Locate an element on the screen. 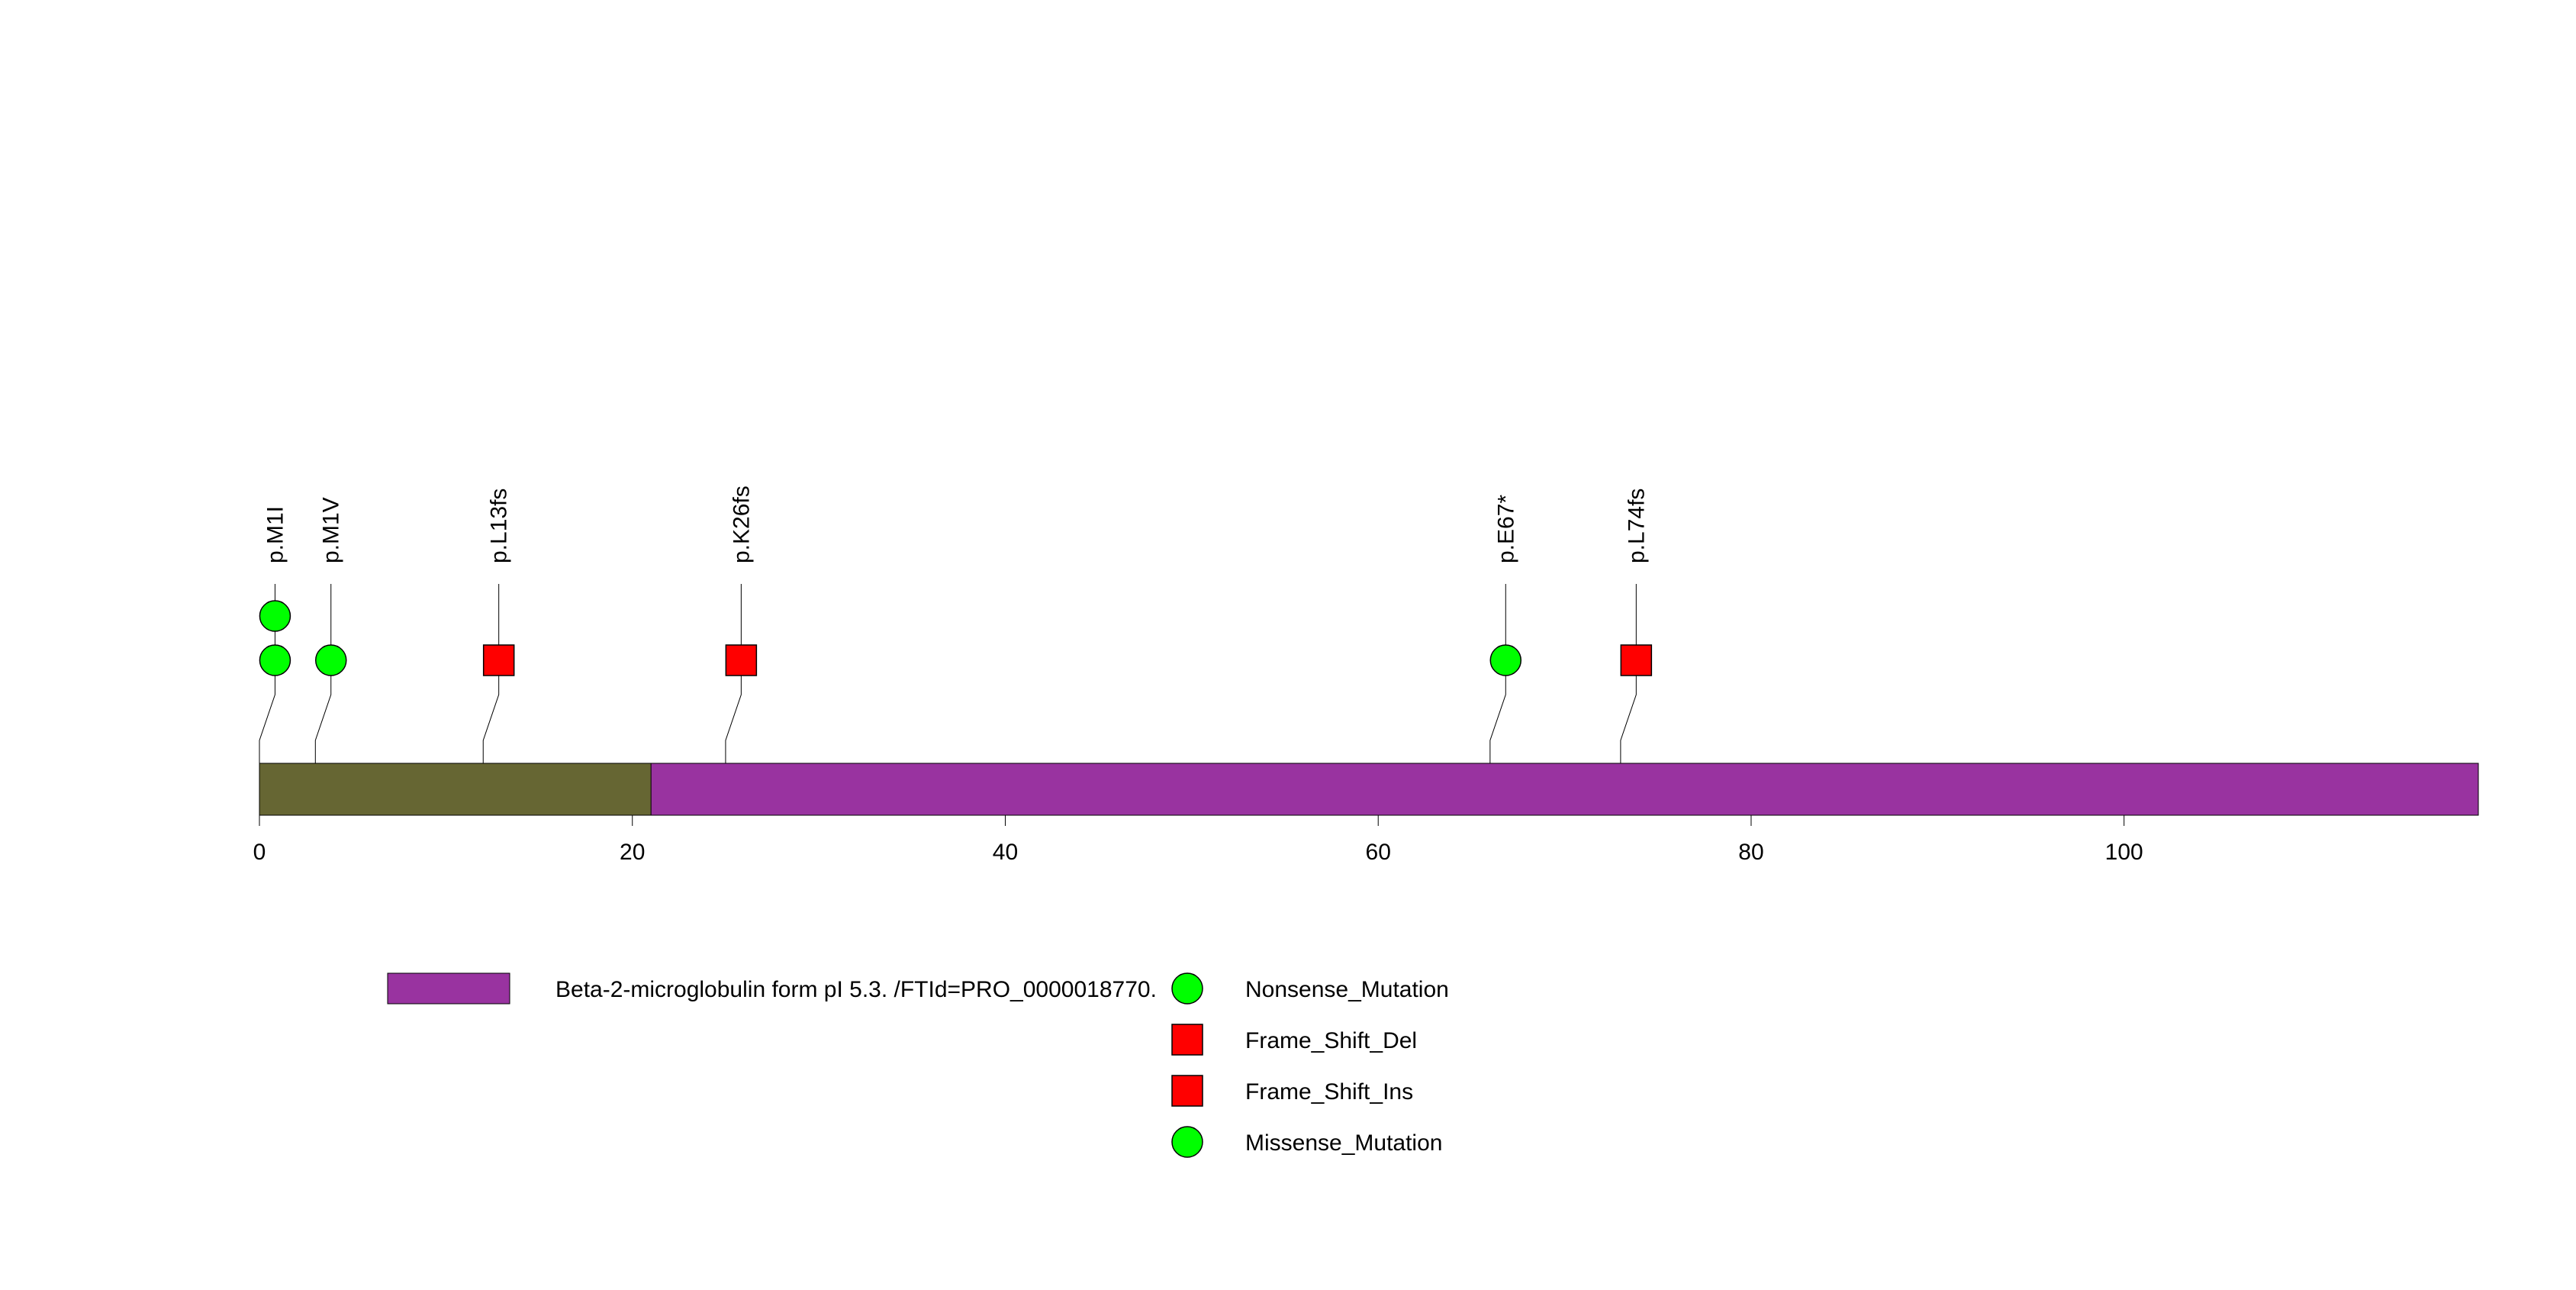  marker-p-e67 is located at coordinates (1505, 660).